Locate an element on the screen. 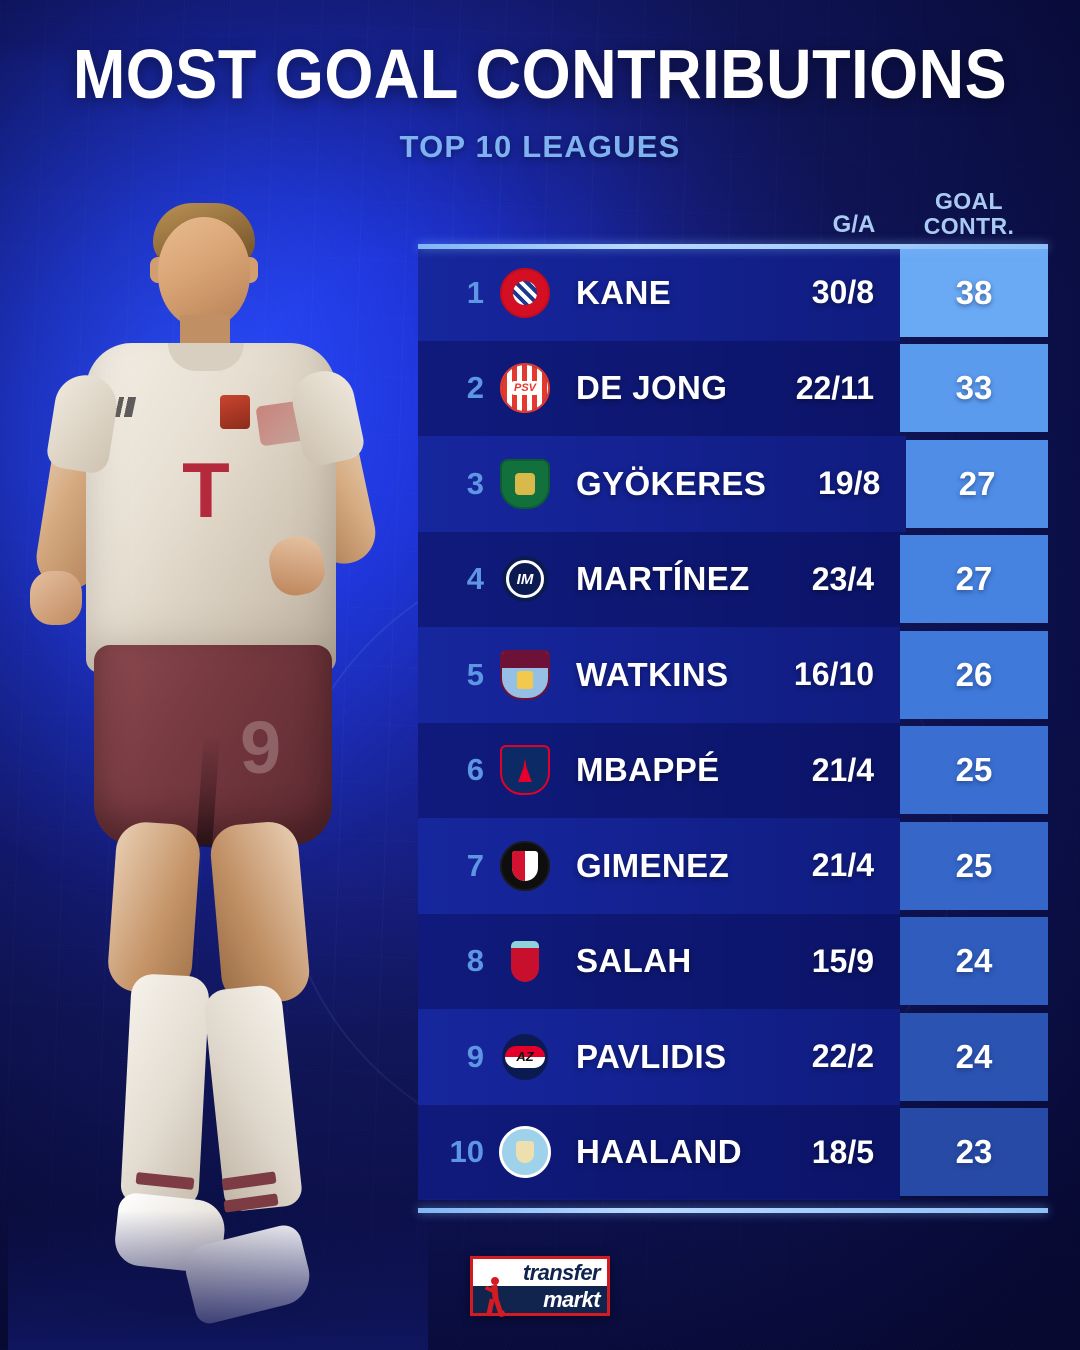 This screenshot has width=1080, height=1350. goal-contributions-value: 23 is located at coordinates (974, 1152).